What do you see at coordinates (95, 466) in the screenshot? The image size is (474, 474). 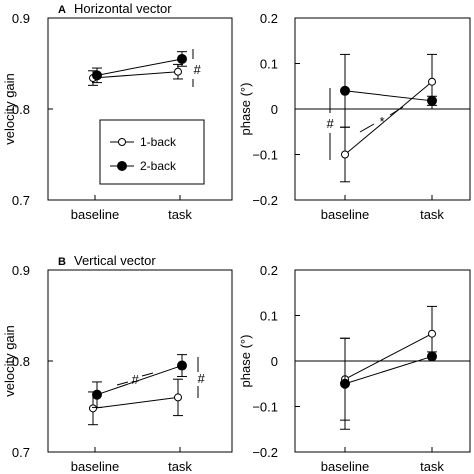 I see `panel-3-xtick-label: baseline` at bounding box center [95, 466].